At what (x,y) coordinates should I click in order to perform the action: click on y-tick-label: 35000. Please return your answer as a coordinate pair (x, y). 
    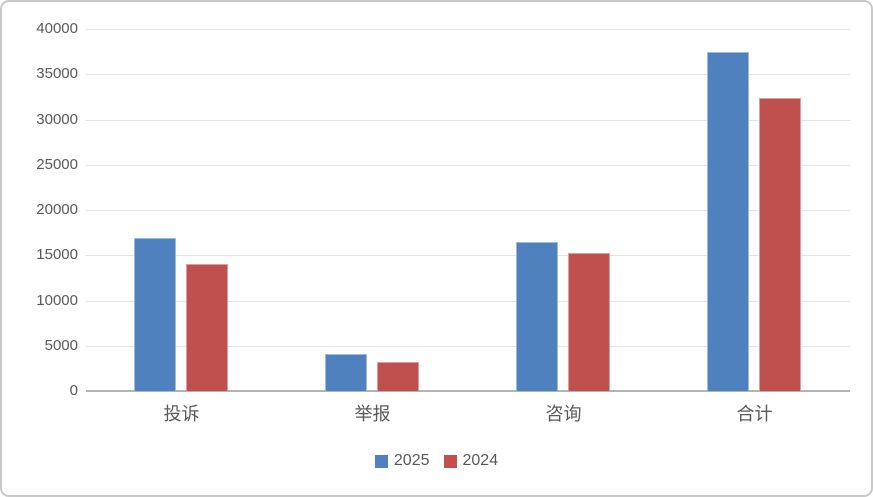
    Looking at the image, I should click on (57, 74).